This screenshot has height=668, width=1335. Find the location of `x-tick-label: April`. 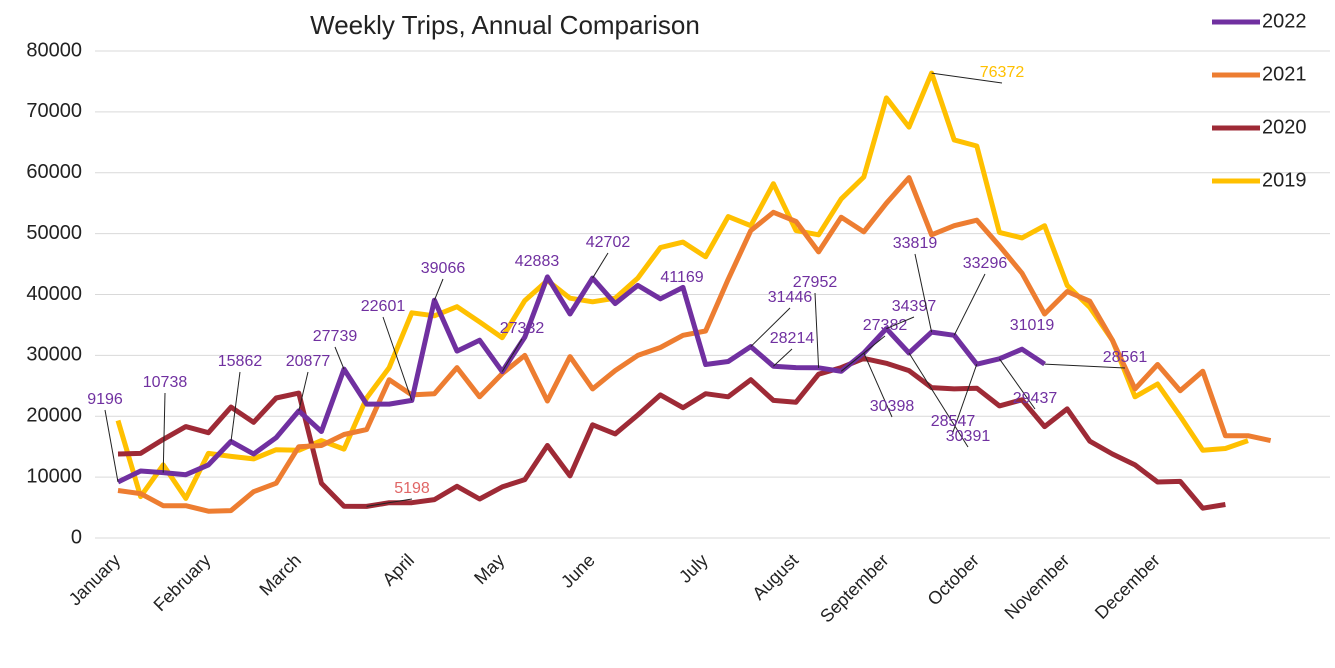

x-tick-label: April is located at coordinates (398, 570).